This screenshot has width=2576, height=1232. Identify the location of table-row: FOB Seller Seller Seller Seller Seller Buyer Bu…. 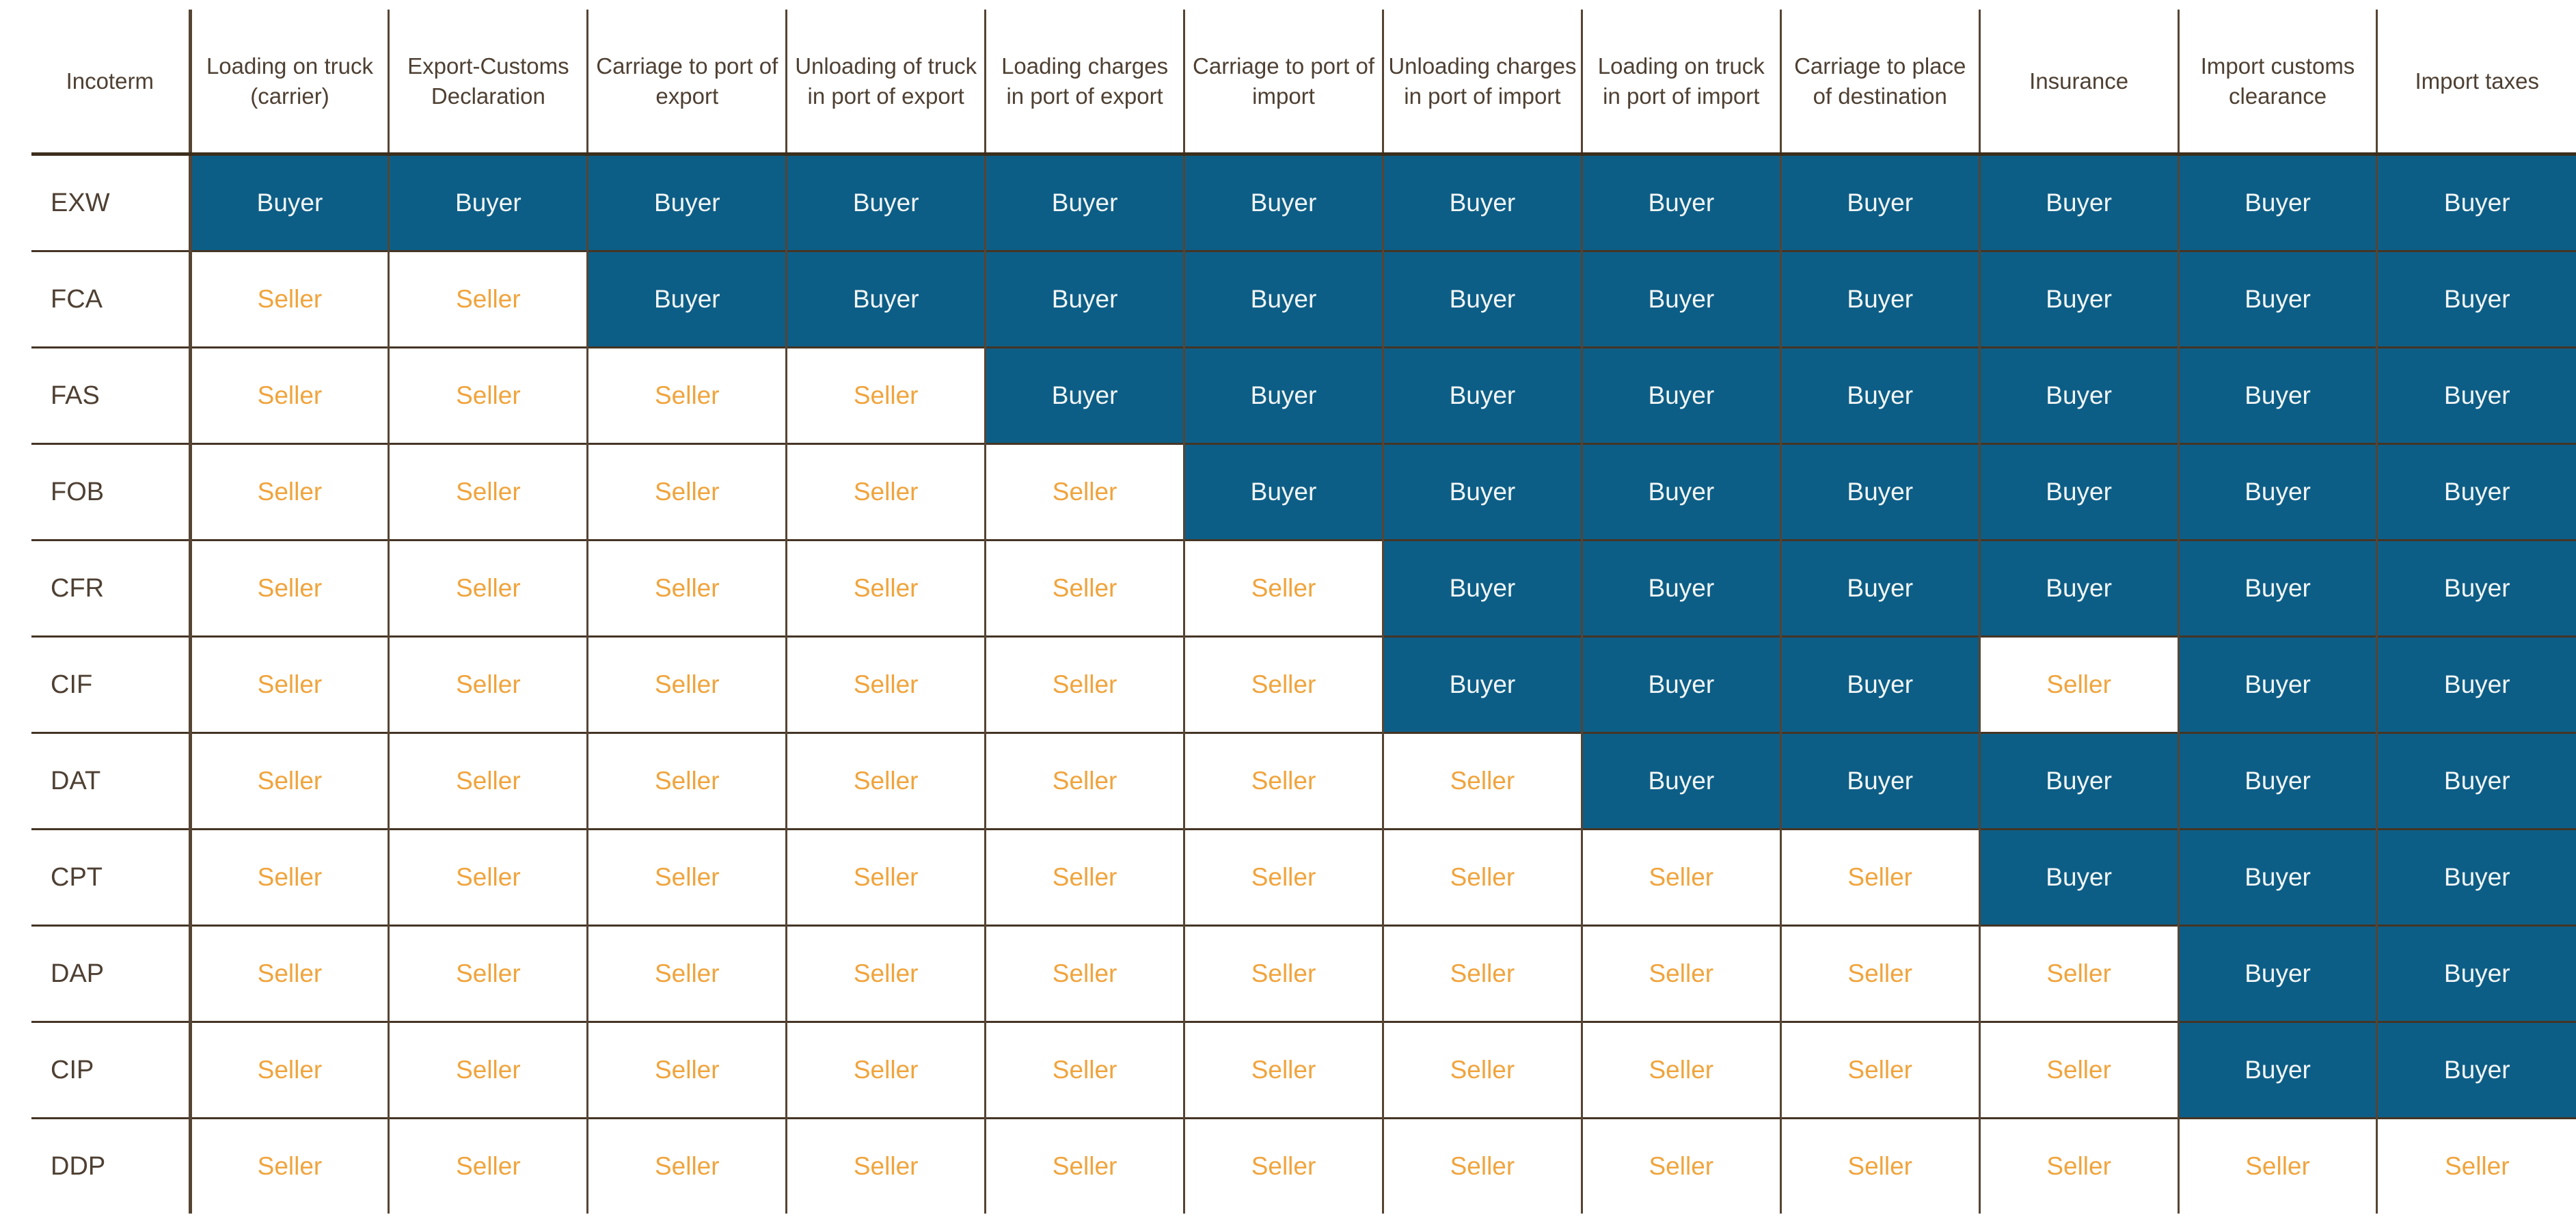
(1304, 491).